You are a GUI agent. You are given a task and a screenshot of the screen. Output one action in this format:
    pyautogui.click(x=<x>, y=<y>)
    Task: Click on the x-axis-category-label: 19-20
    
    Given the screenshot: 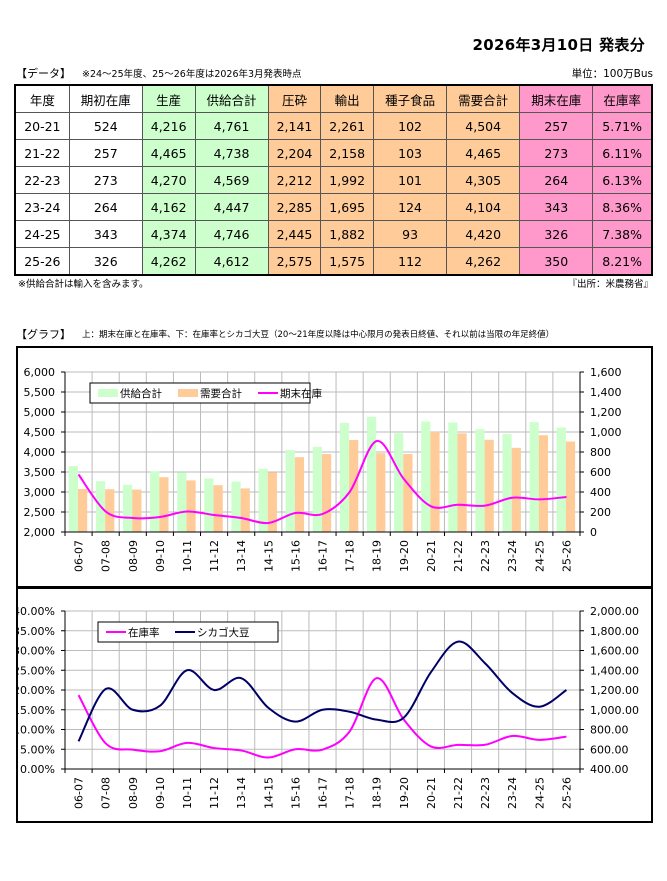 What is the action you would take?
    pyautogui.click(x=404, y=793)
    